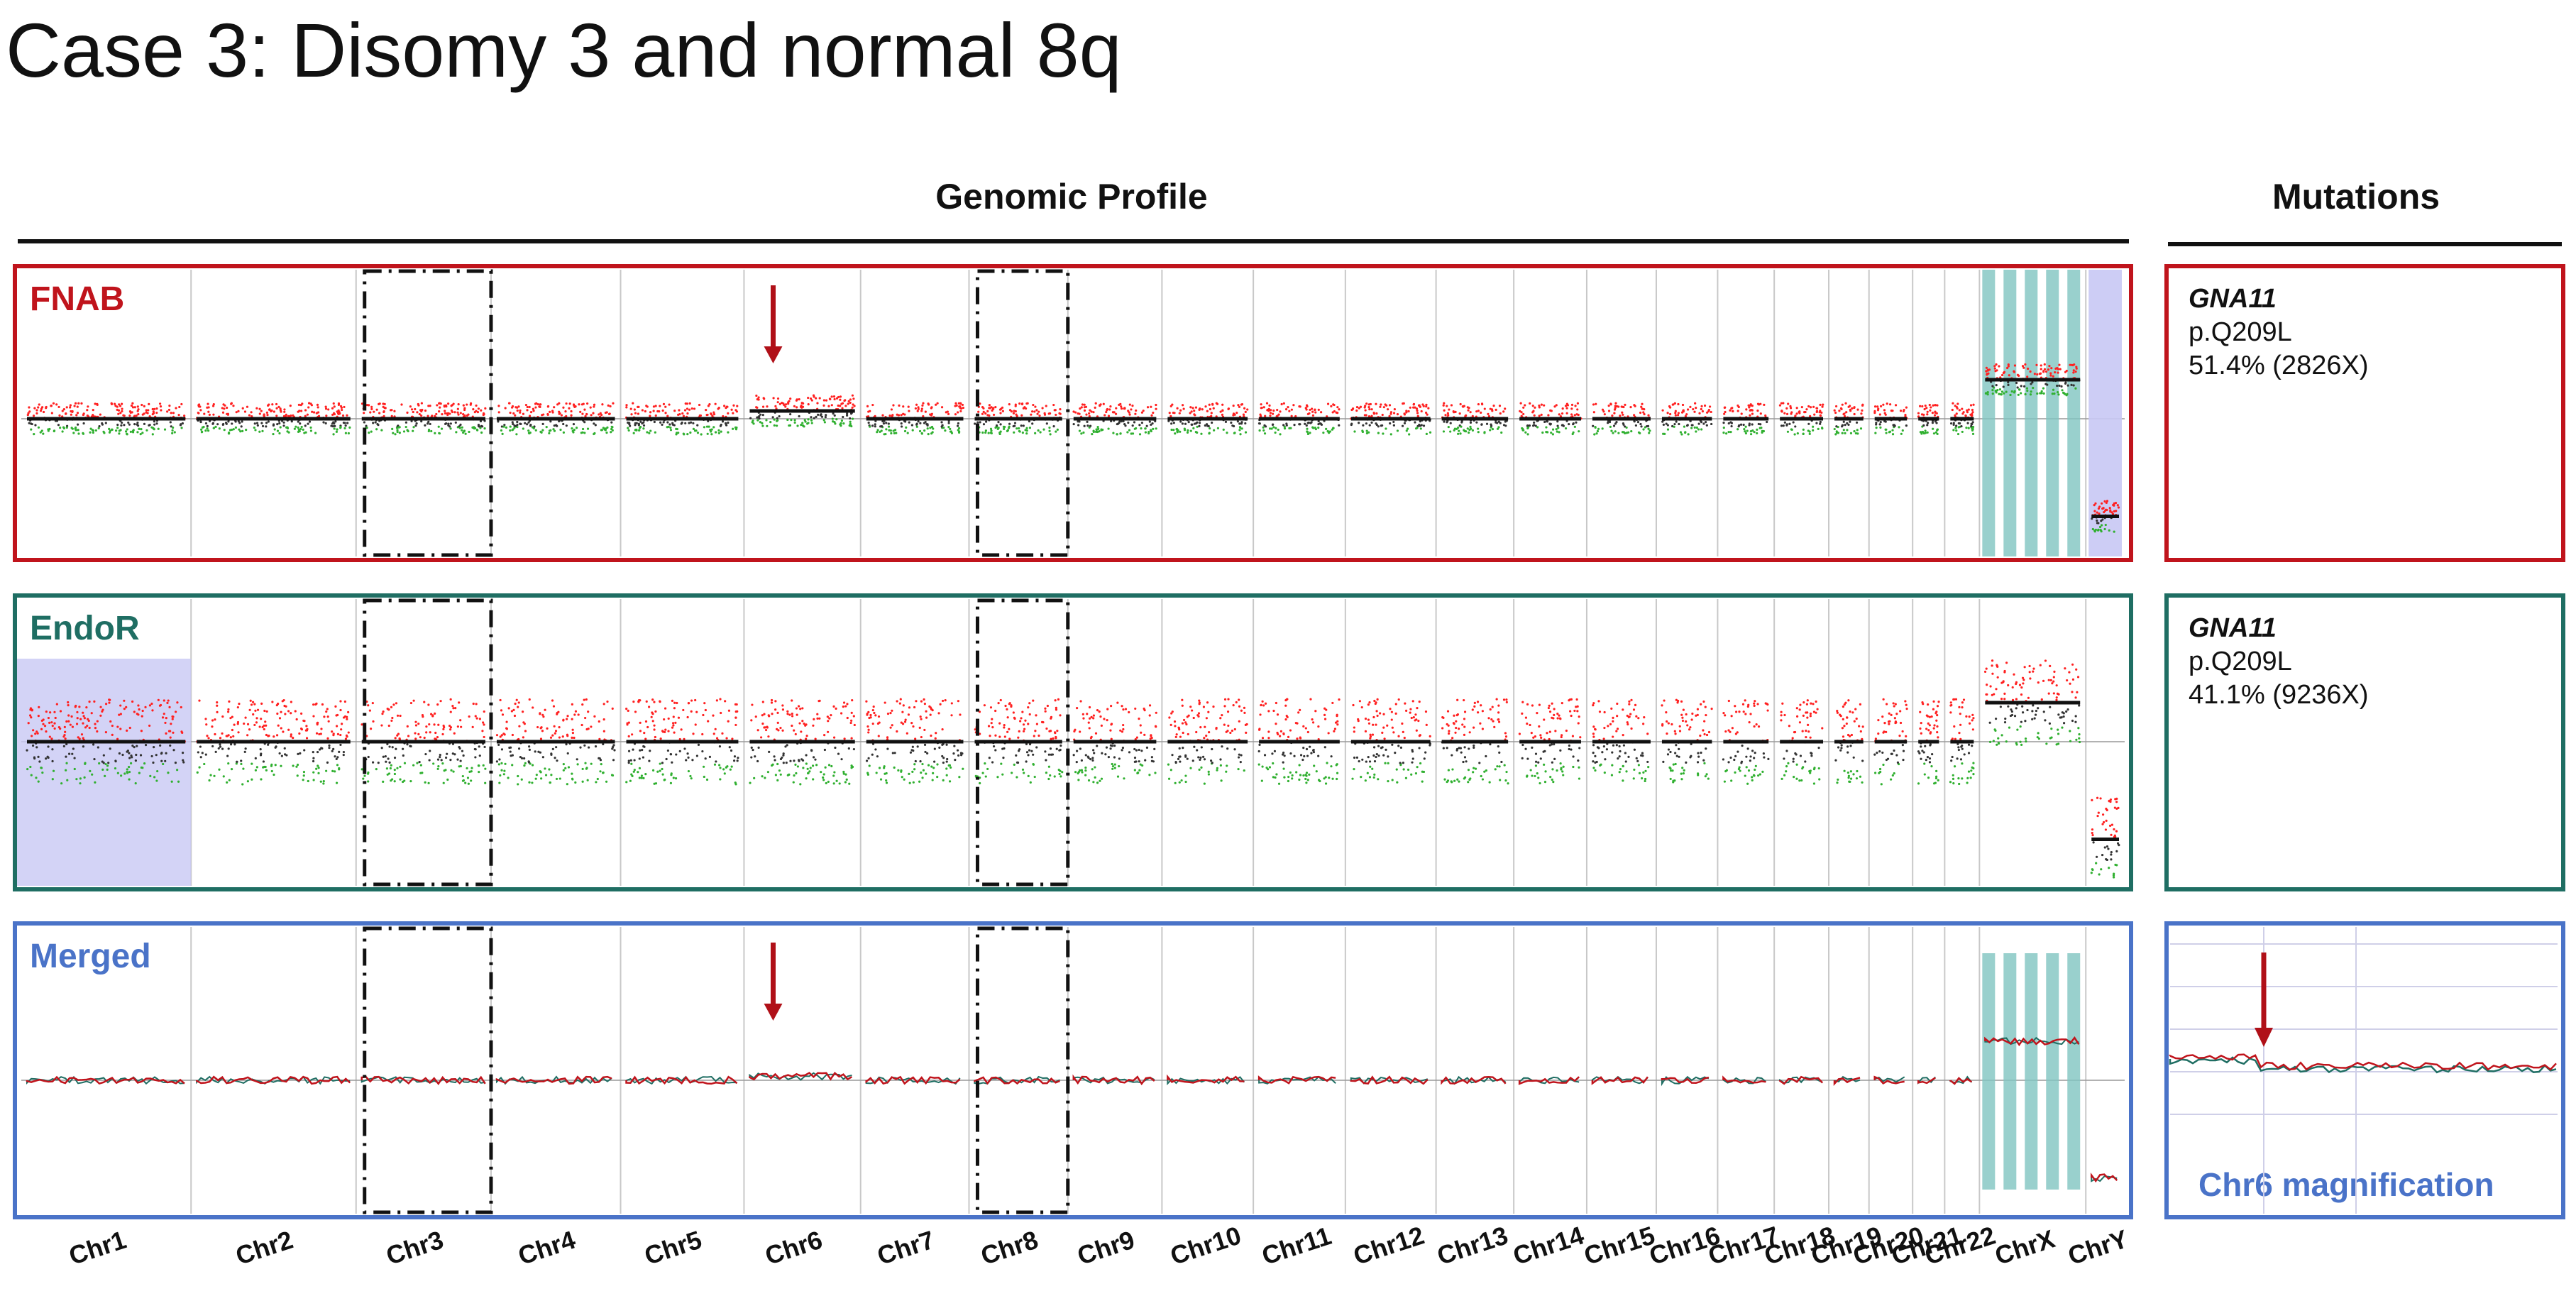 The height and width of the screenshot is (1301, 2576). I want to click on chr11-probe, so click(1307, 429).